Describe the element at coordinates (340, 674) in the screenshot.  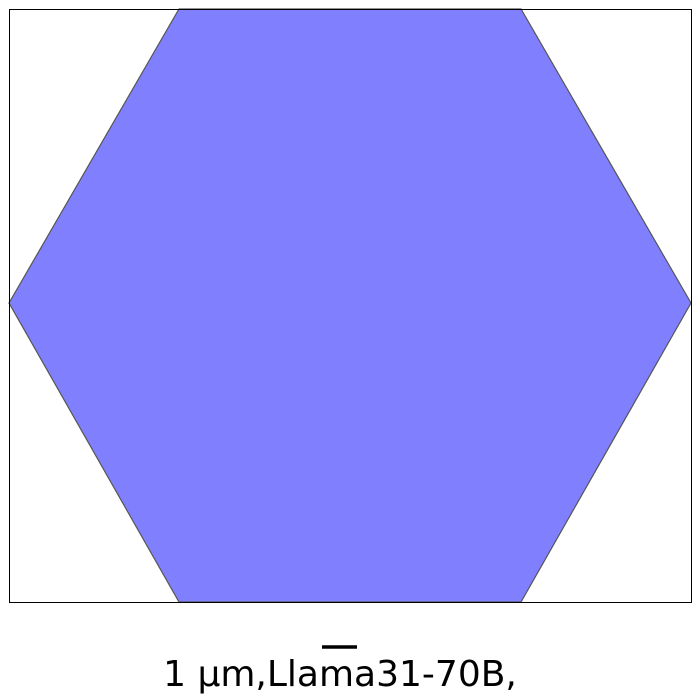
I see `figure-caption: 1 μm,Llama31-70B,` at that location.